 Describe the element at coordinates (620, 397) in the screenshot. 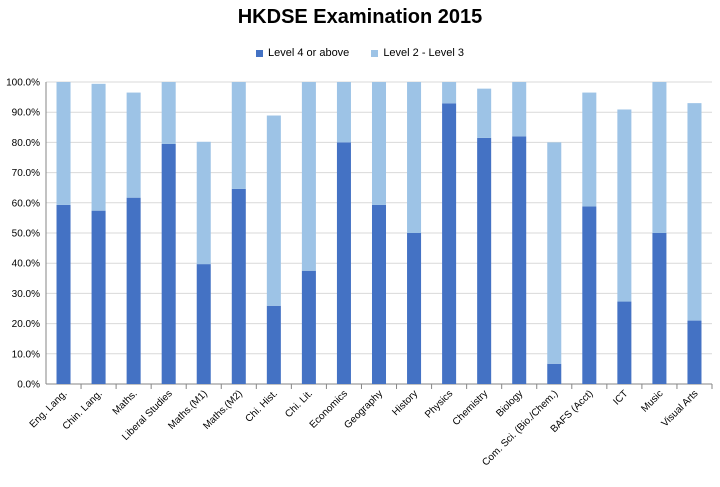

I see `x-tick-label: ICT` at that location.